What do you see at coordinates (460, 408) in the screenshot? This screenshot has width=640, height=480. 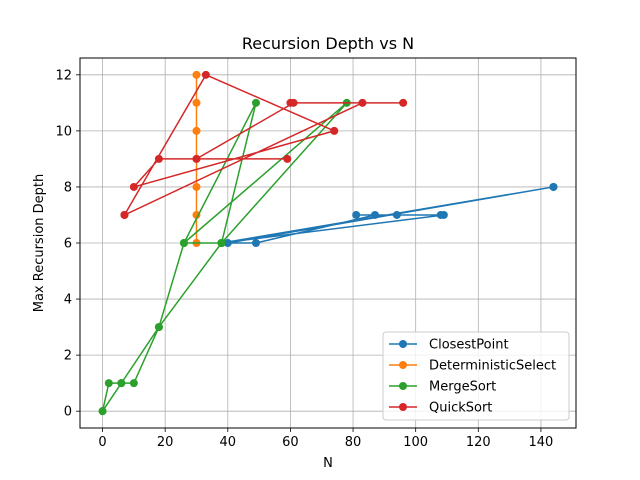 I see `legend-label: QuickSort` at bounding box center [460, 408].